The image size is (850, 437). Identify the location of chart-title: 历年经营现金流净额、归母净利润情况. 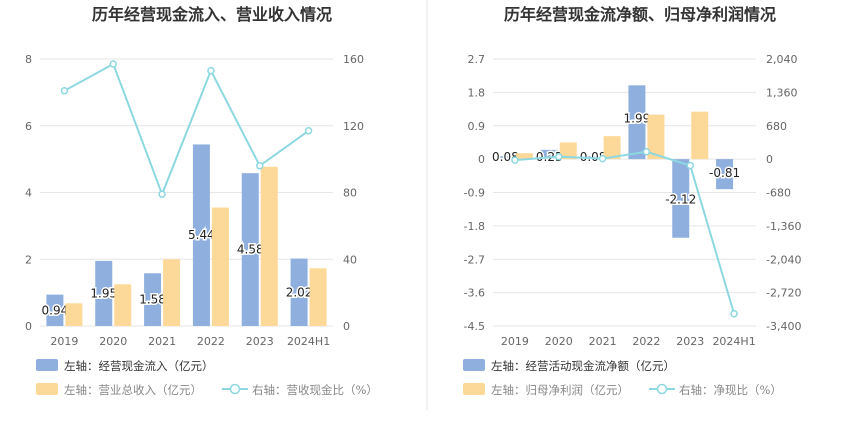
(640, 14).